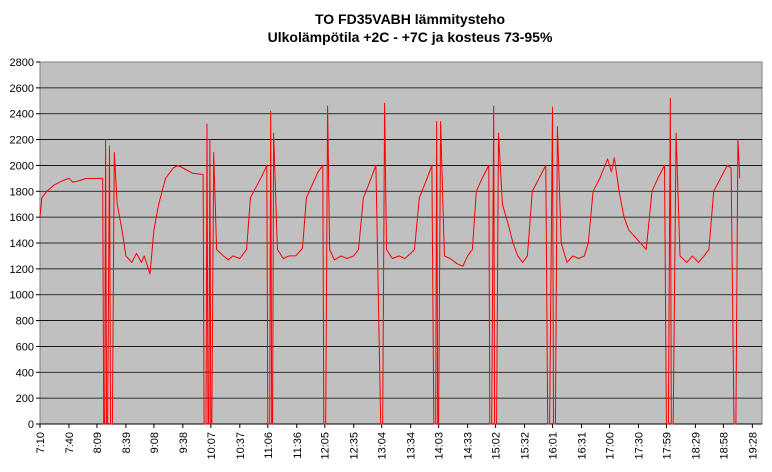 The height and width of the screenshot is (472, 772). What do you see at coordinates (70, 442) in the screenshot?
I see `x-tick-label: 7:40` at bounding box center [70, 442].